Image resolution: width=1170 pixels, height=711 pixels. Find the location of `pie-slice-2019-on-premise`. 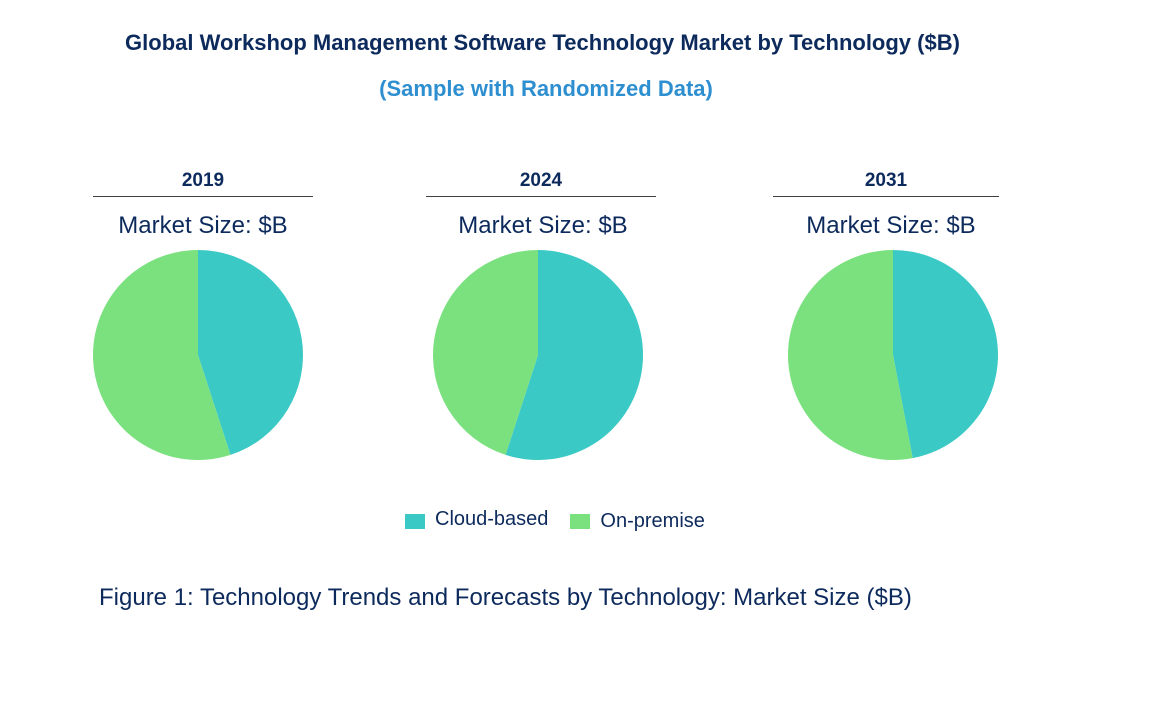

pie-slice-2019-on-premise is located at coordinates (161, 355).